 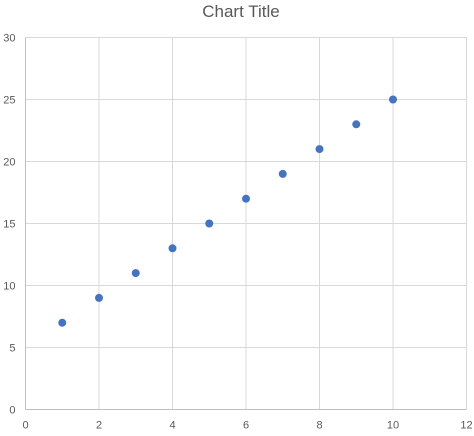 I want to click on y-tick-label: 15, so click(x=9, y=225).